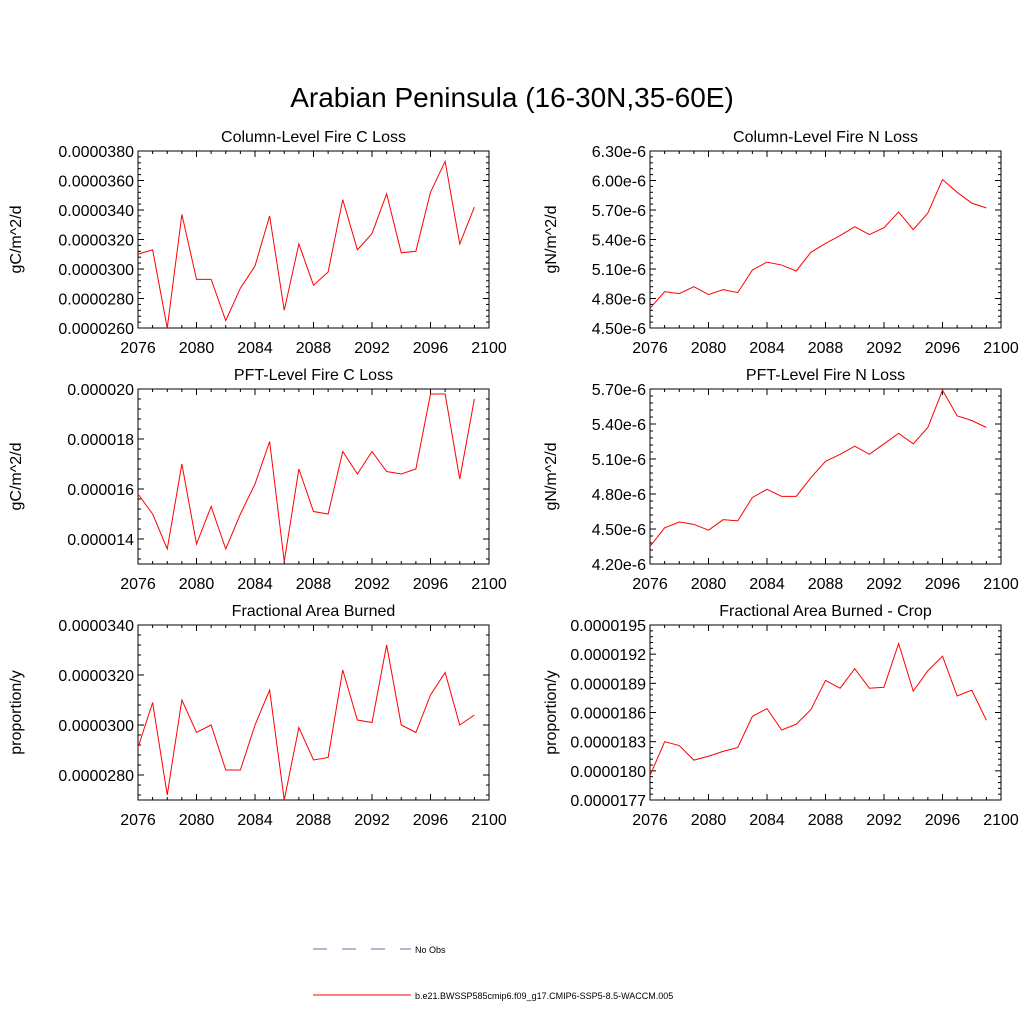 The image size is (1024, 1024). I want to click on y-tick-label: 0.0000189, so click(608, 684).